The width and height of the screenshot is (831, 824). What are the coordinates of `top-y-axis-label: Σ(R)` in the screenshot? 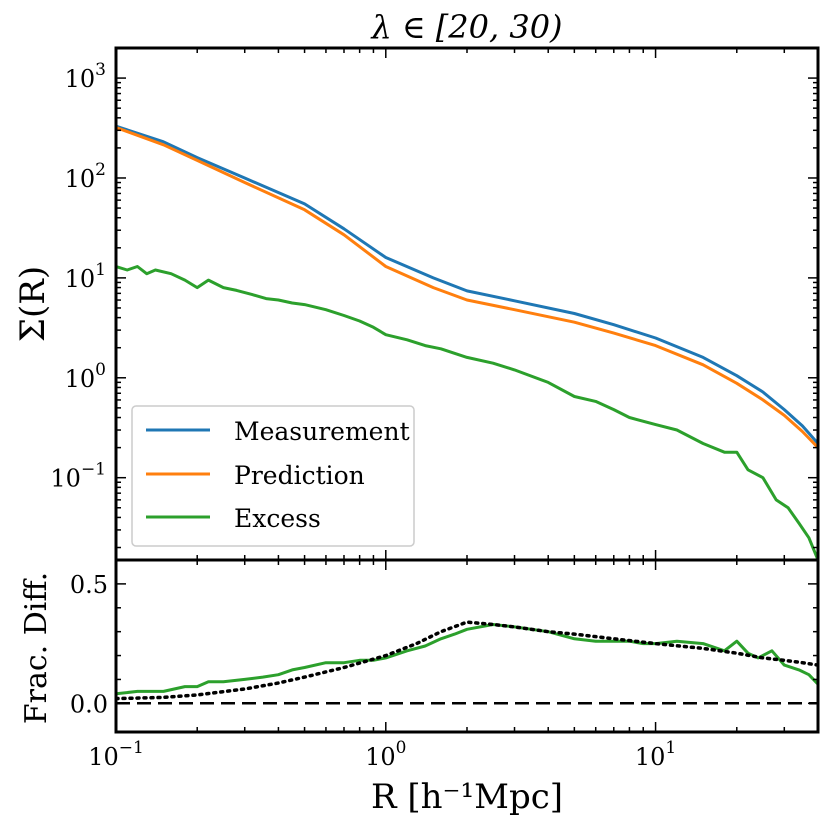 It's located at (33, 304).